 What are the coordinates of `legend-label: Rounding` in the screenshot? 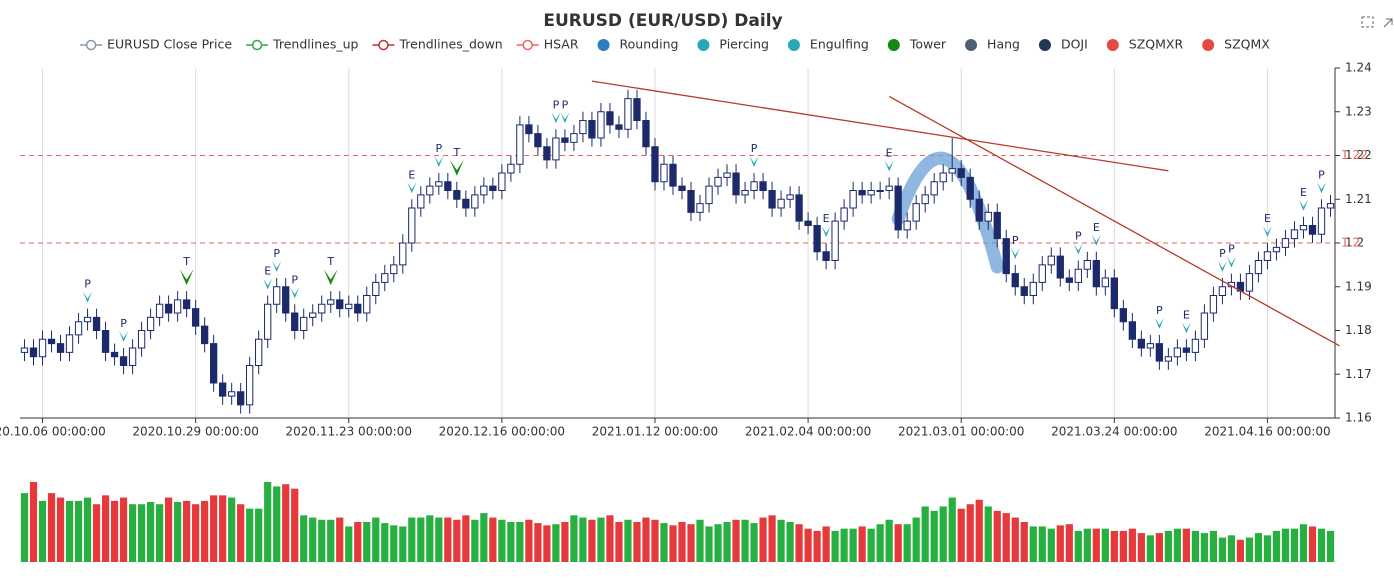 It's located at (649, 44).